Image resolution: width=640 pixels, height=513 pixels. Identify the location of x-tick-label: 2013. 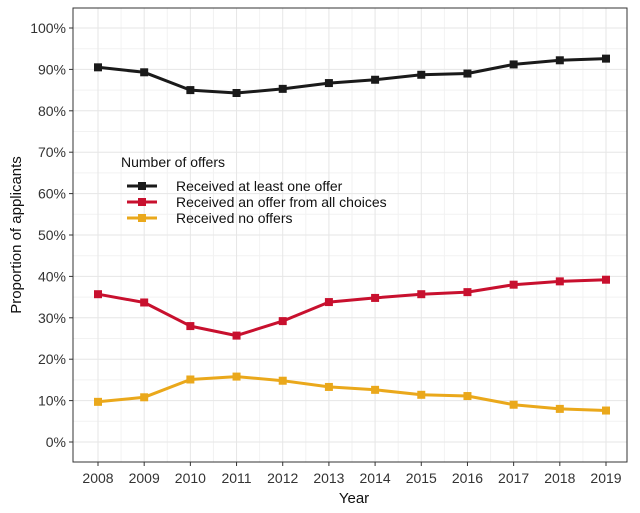
(328, 478).